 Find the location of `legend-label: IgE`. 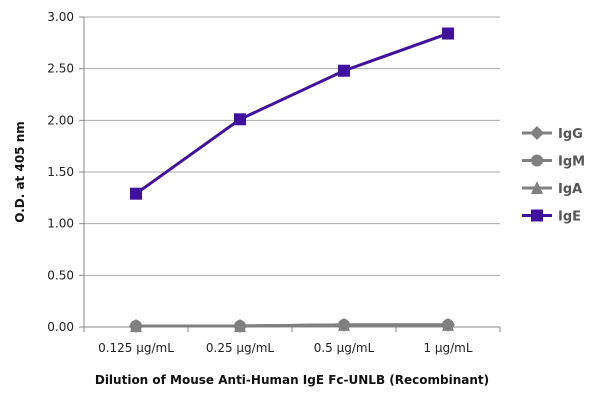

legend-label: IgE is located at coordinates (569, 217).